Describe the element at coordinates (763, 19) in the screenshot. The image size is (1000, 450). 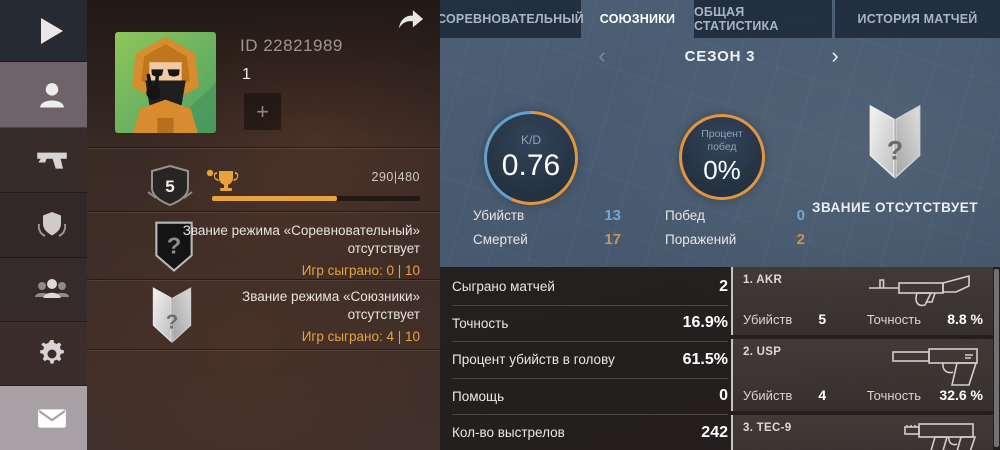
I see `tab-general-stats: ОБЩАЯ СТАТИСТИКА` at that location.